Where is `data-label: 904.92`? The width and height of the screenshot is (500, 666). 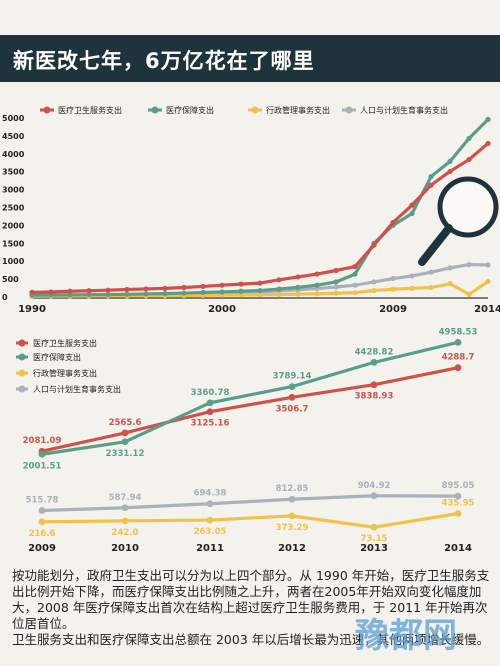 data-label: 904.92 is located at coordinates (374, 486).